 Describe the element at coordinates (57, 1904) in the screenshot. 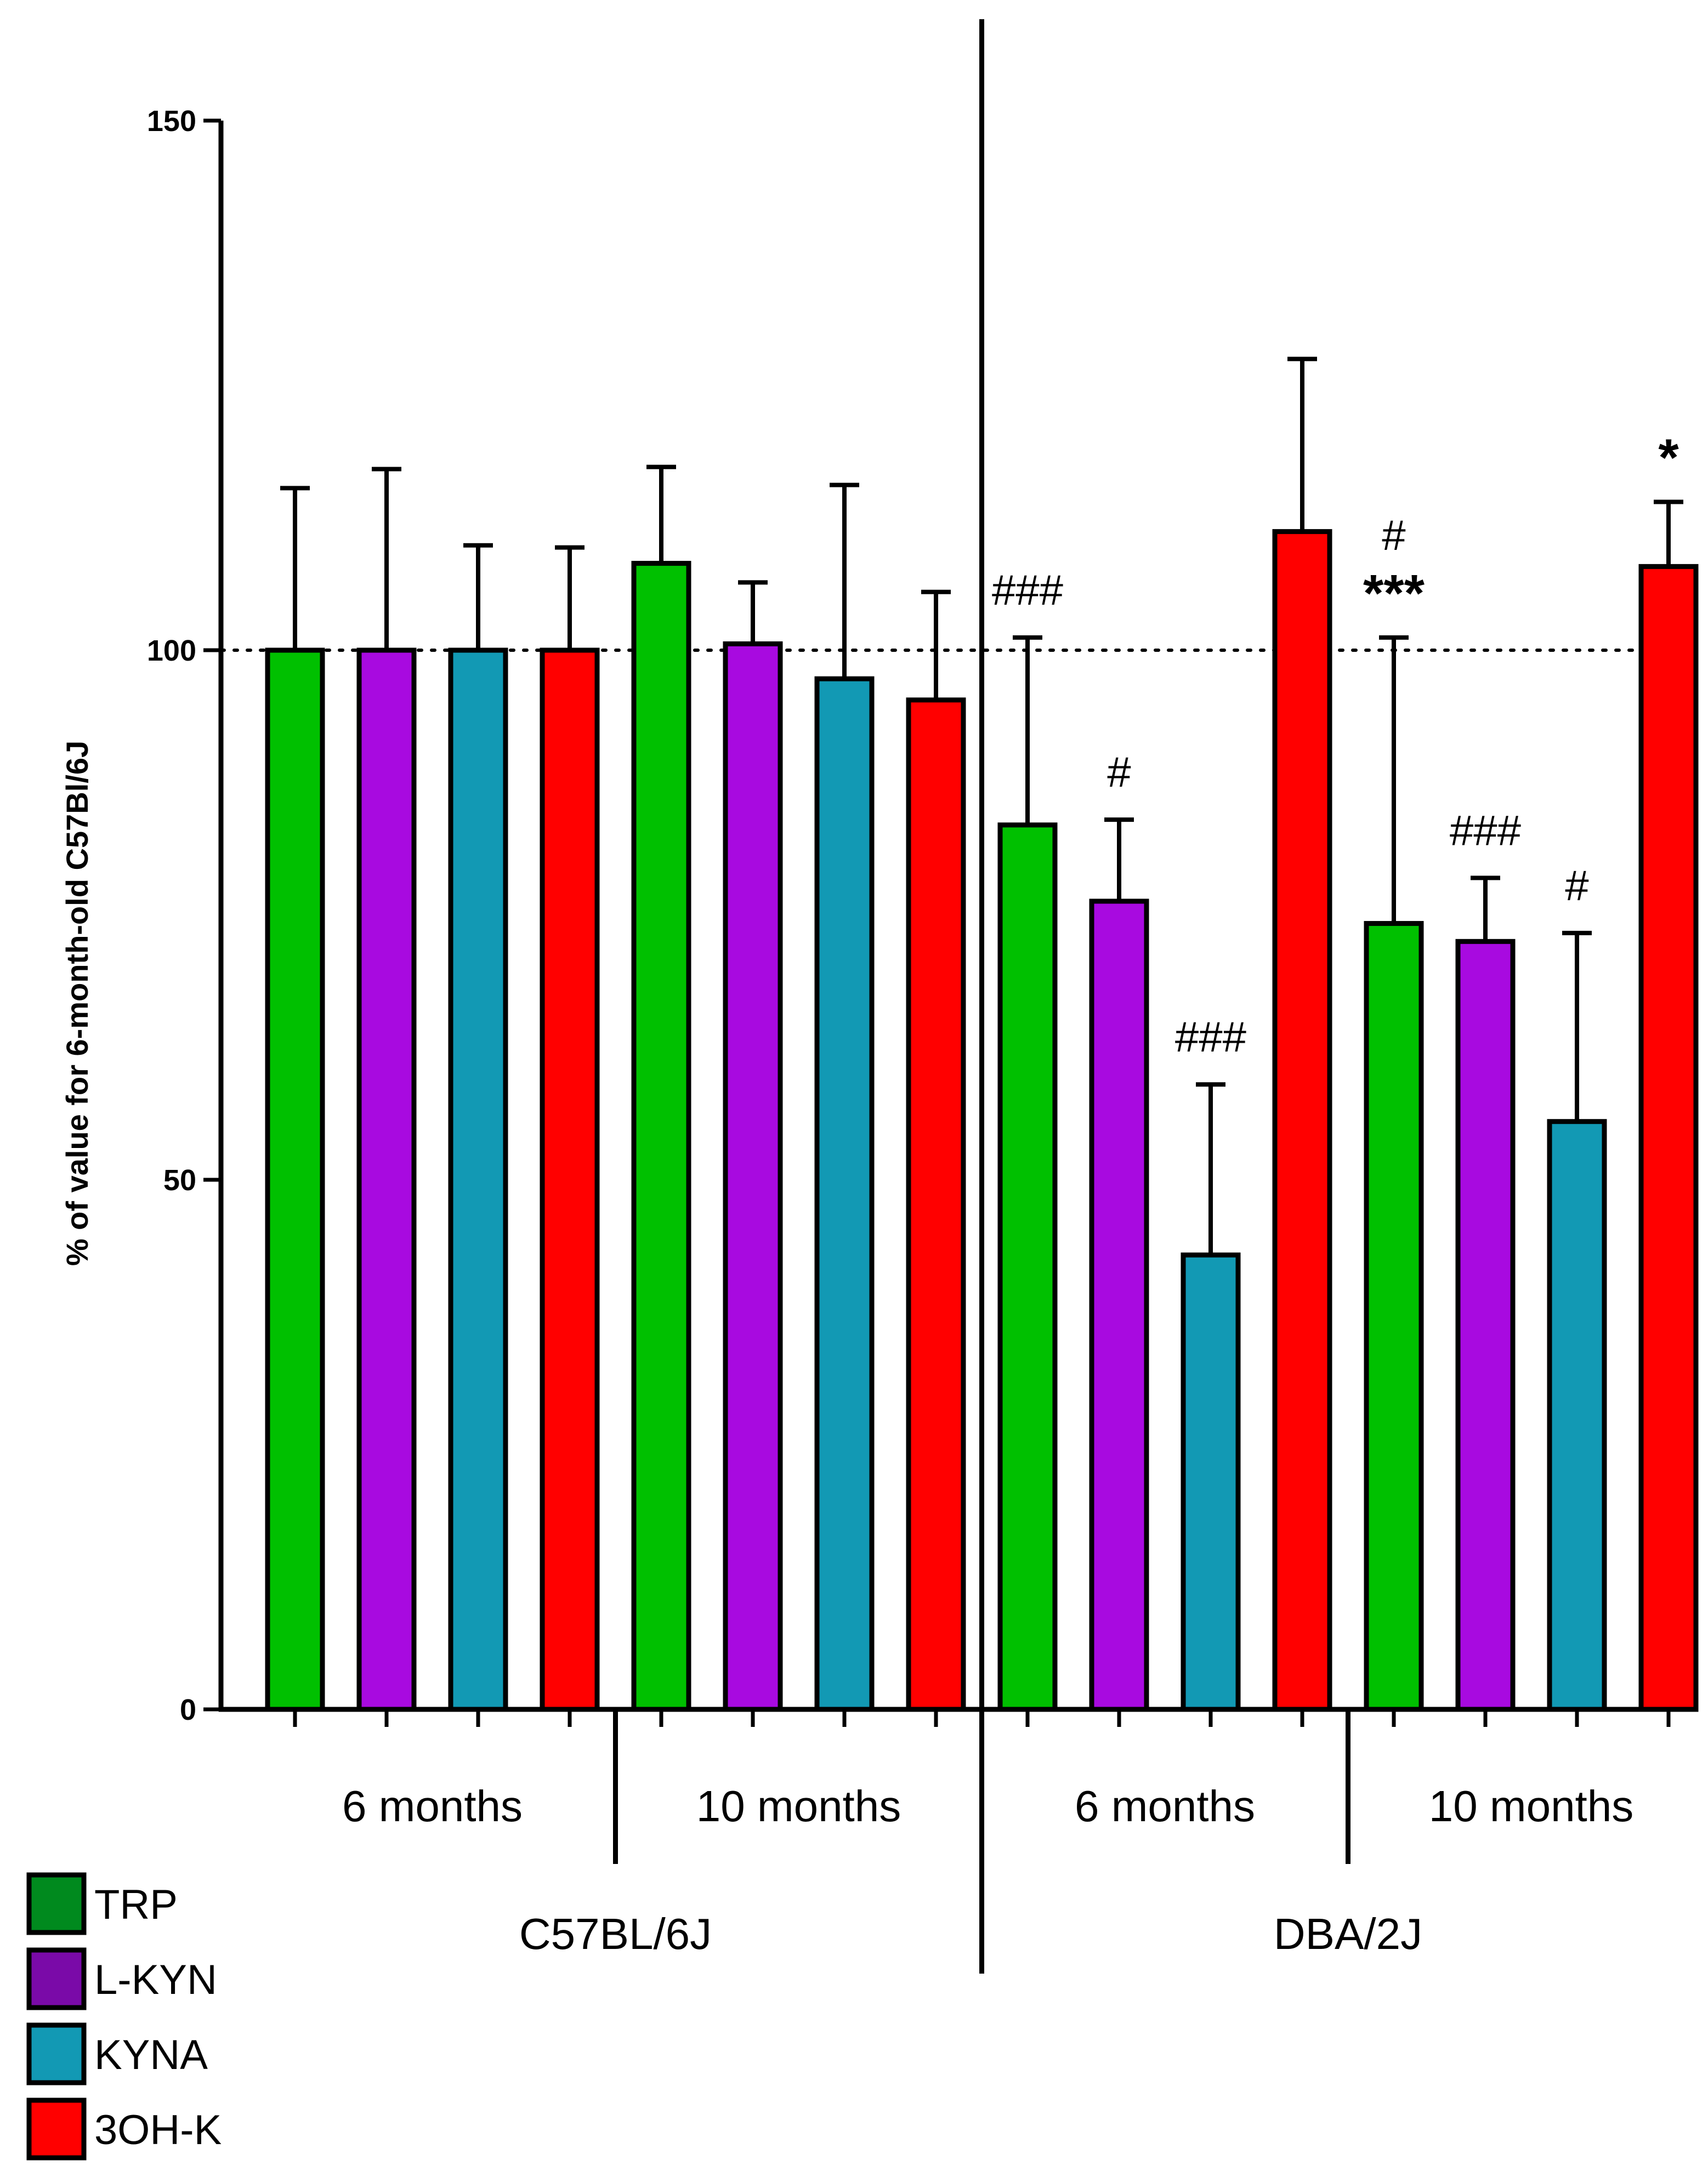

I see `legend-swatch-trp` at that location.